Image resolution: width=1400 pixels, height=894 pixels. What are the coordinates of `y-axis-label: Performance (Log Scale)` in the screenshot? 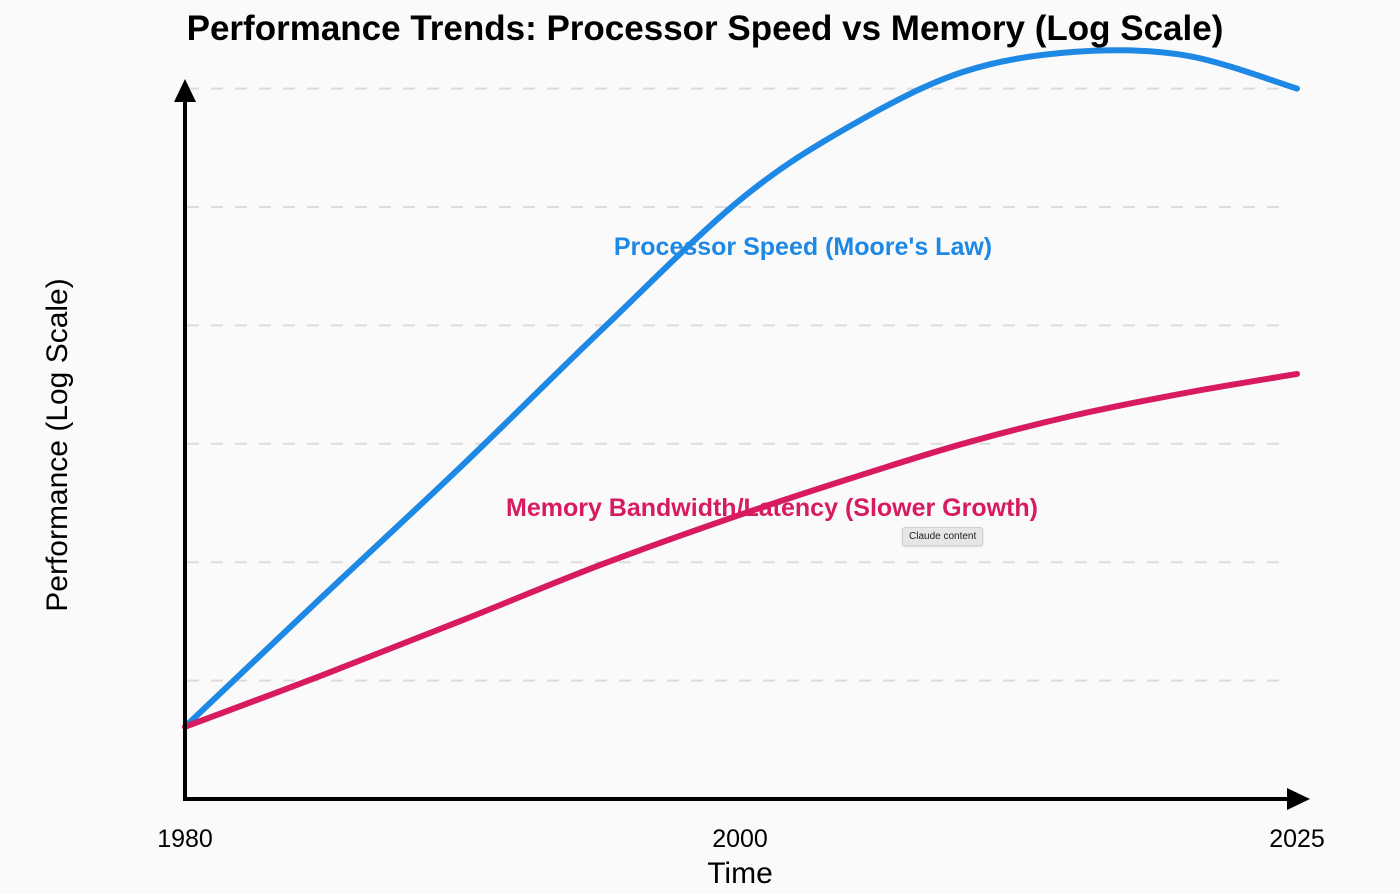 It's located at (57, 445).